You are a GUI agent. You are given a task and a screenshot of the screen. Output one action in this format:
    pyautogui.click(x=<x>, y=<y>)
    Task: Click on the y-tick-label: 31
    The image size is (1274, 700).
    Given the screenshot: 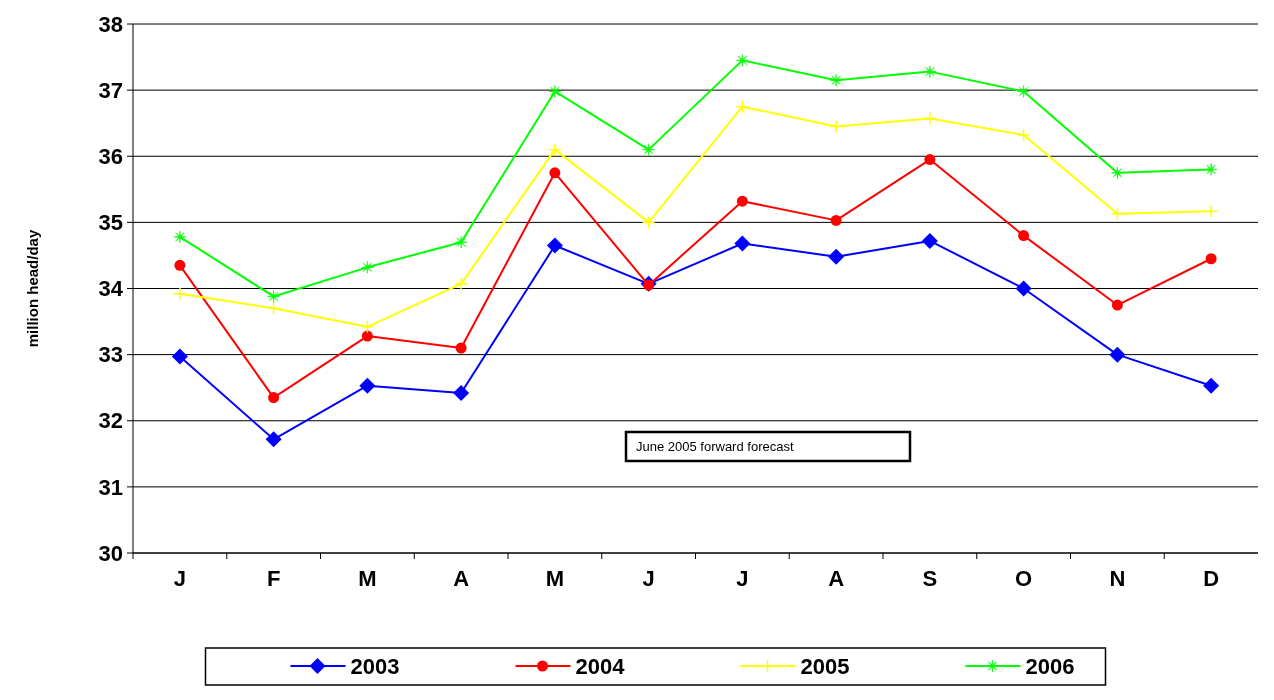 What is the action you would take?
    pyautogui.click(x=110, y=487)
    